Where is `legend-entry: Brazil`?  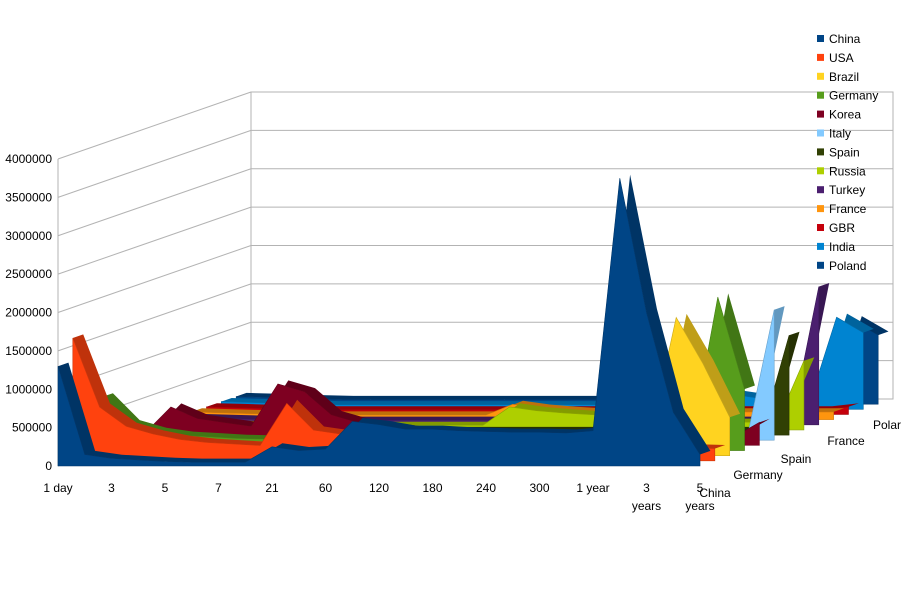 legend-entry: Brazil is located at coordinates (844, 77).